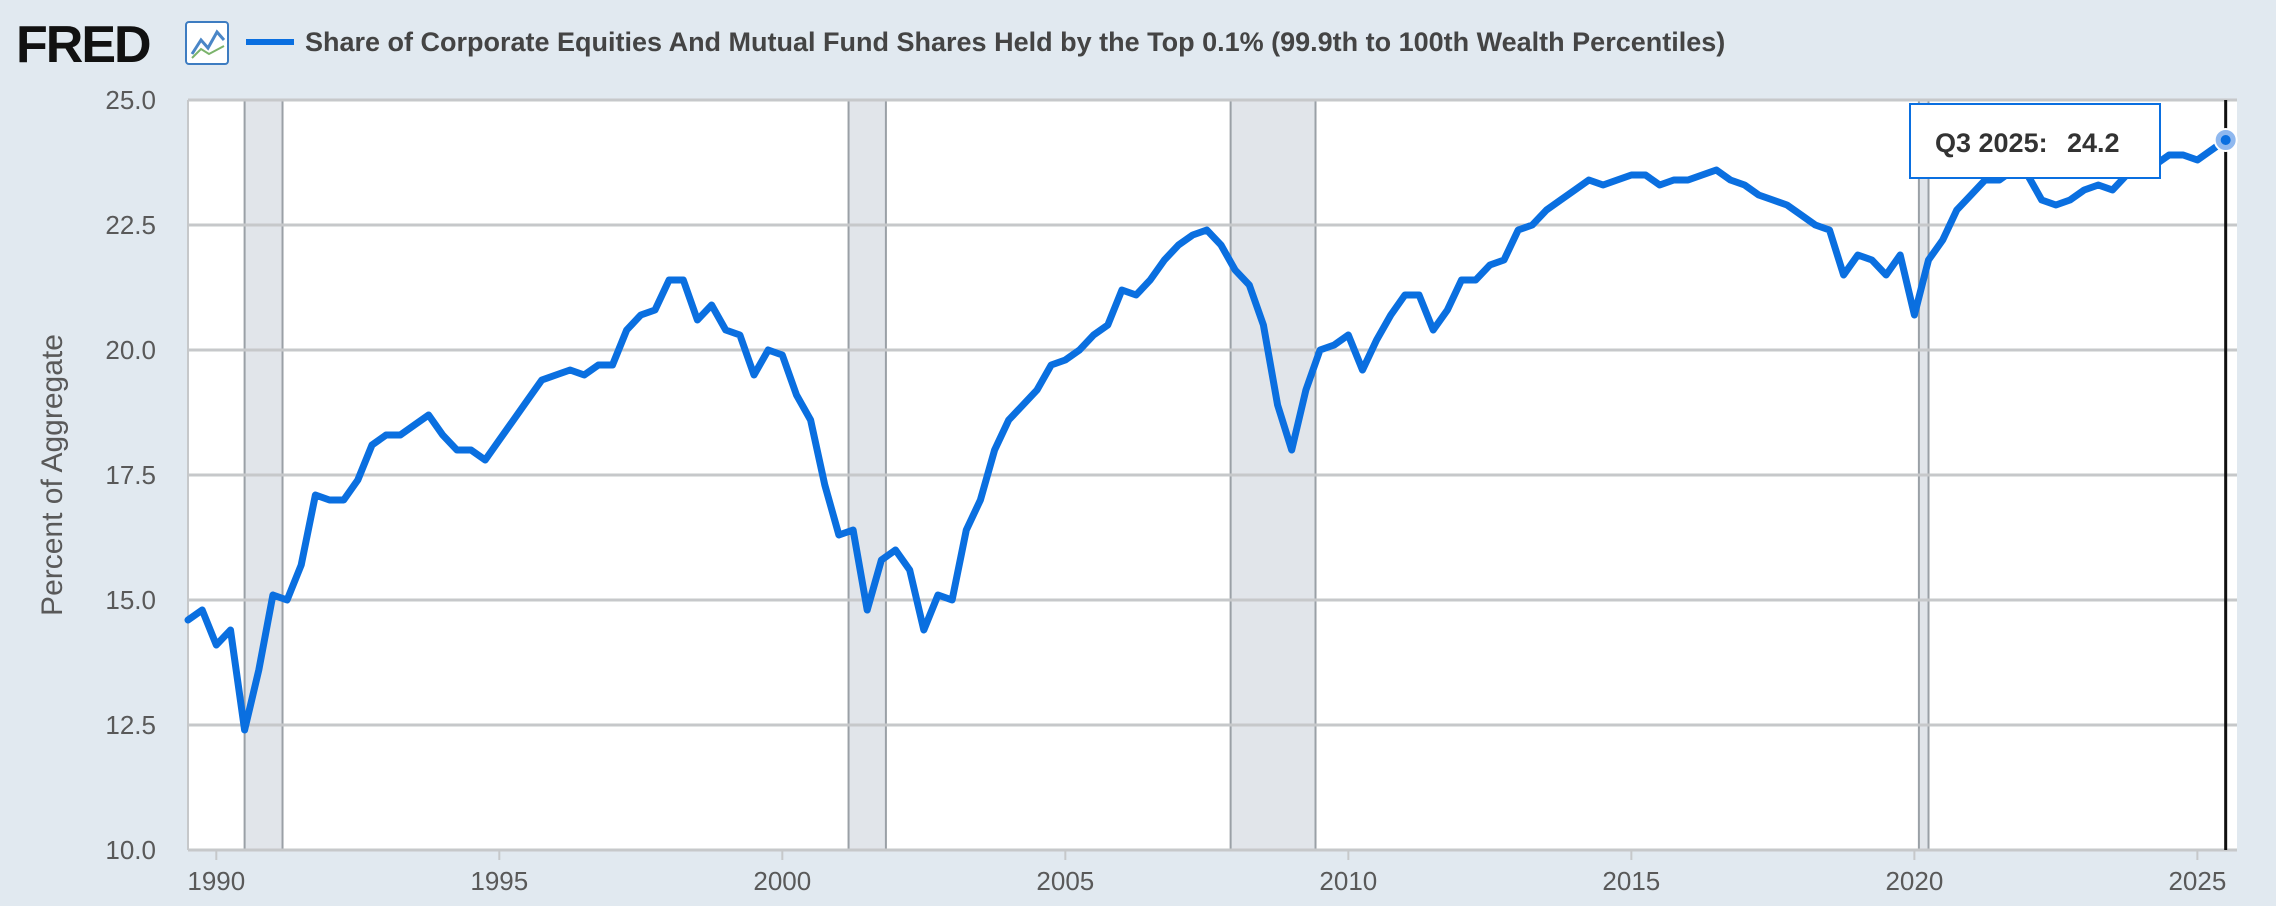 This screenshot has width=2276, height=906. I want to click on x-tick-label-2: 2000, so click(782, 881).